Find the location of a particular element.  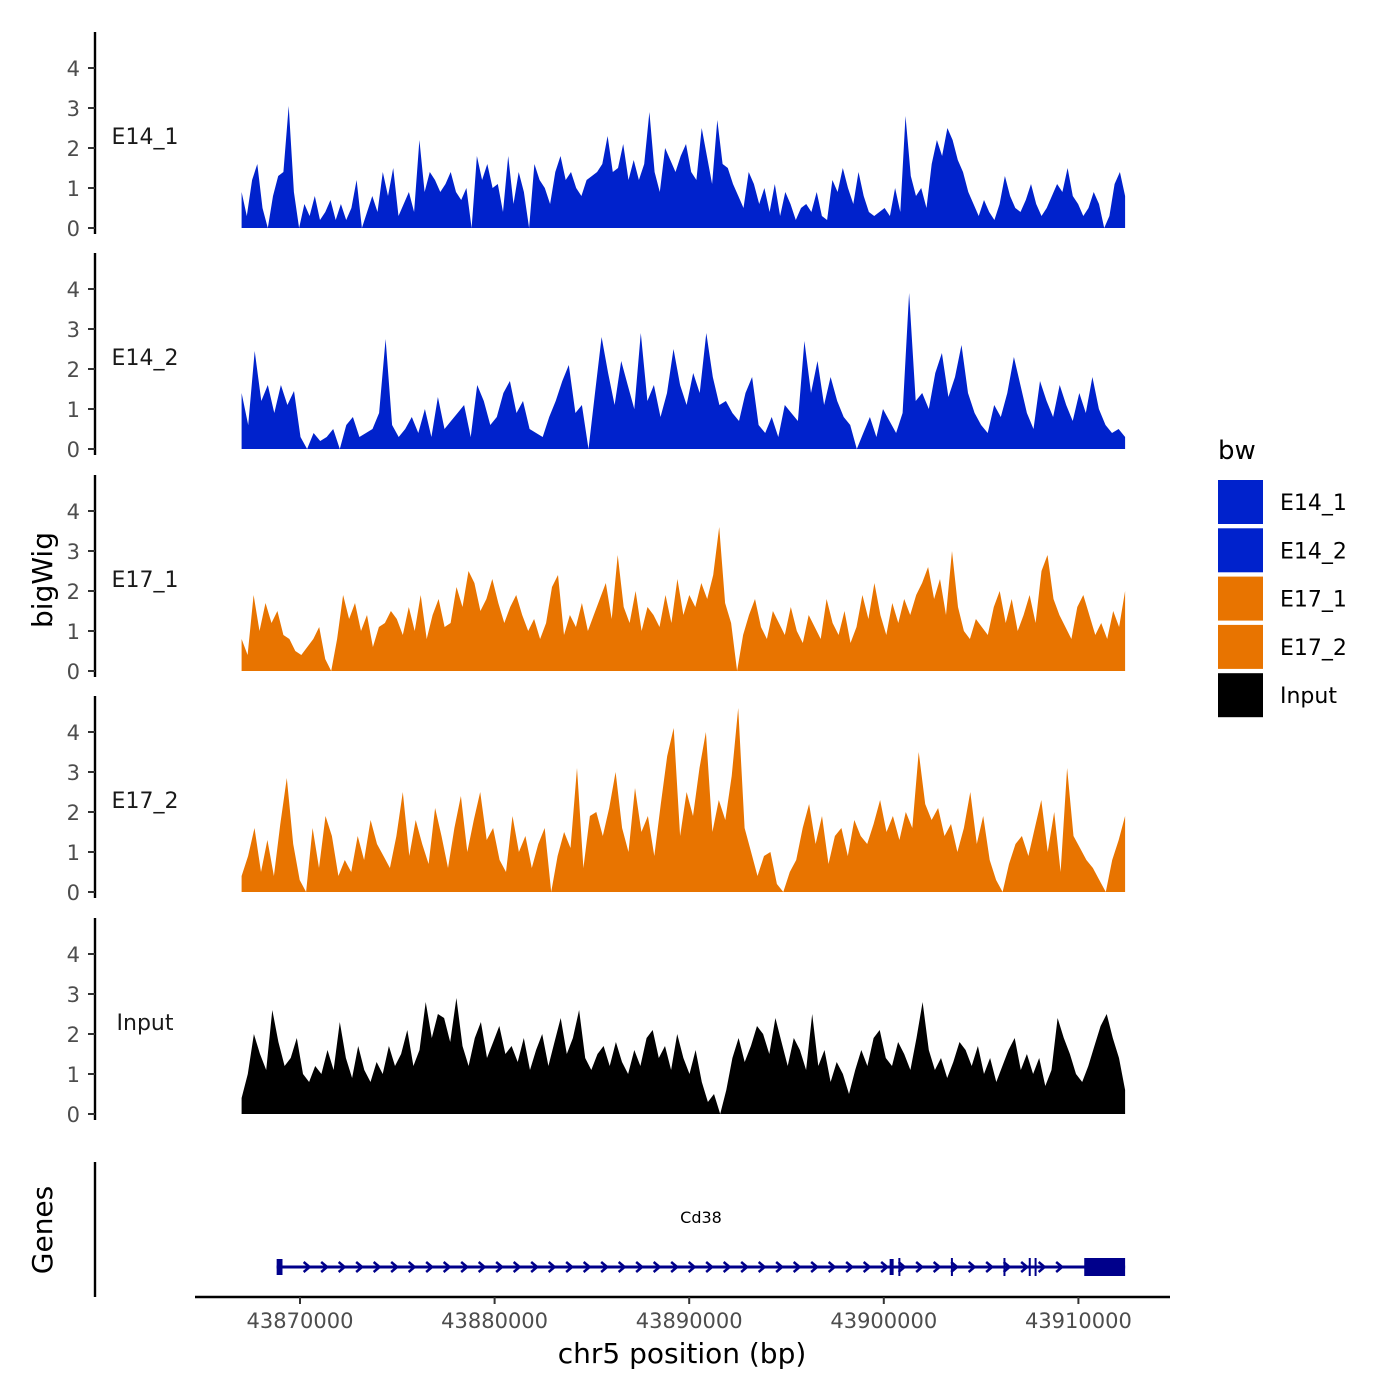

legend-label-E17_2: E17_2 is located at coordinates (1313, 648).